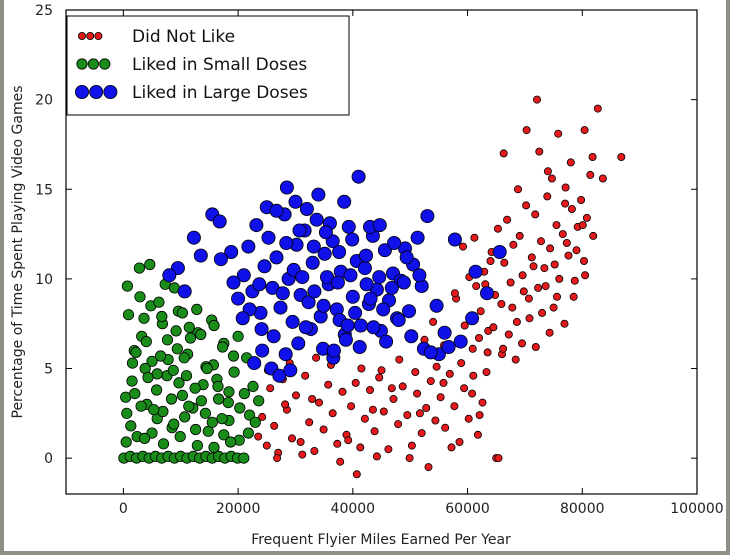  Describe the element at coordinates (238, 509) in the screenshot. I see `x-tick-label: 20000` at that location.